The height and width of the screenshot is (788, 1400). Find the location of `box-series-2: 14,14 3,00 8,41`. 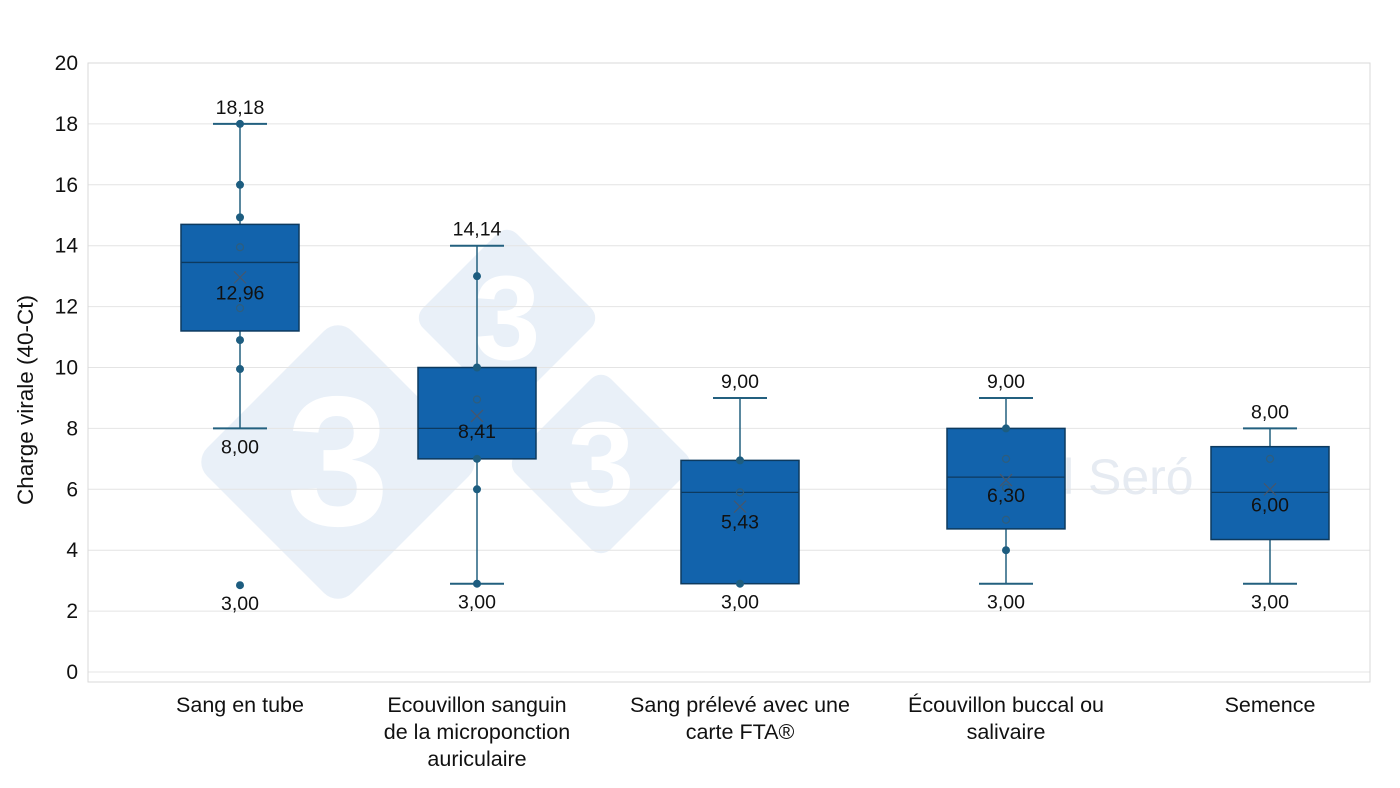

box-series-2: 14,14 3,00 8,41 is located at coordinates (477, 416).